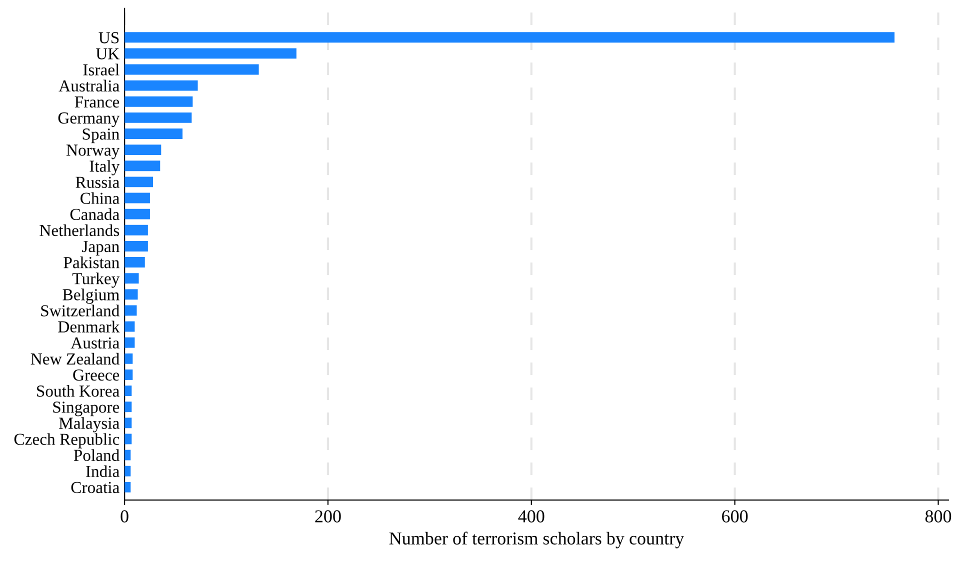 This screenshot has height=565, width=958. Describe the element at coordinates (735, 516) in the screenshot. I see `x-tick-label: 600` at that location.